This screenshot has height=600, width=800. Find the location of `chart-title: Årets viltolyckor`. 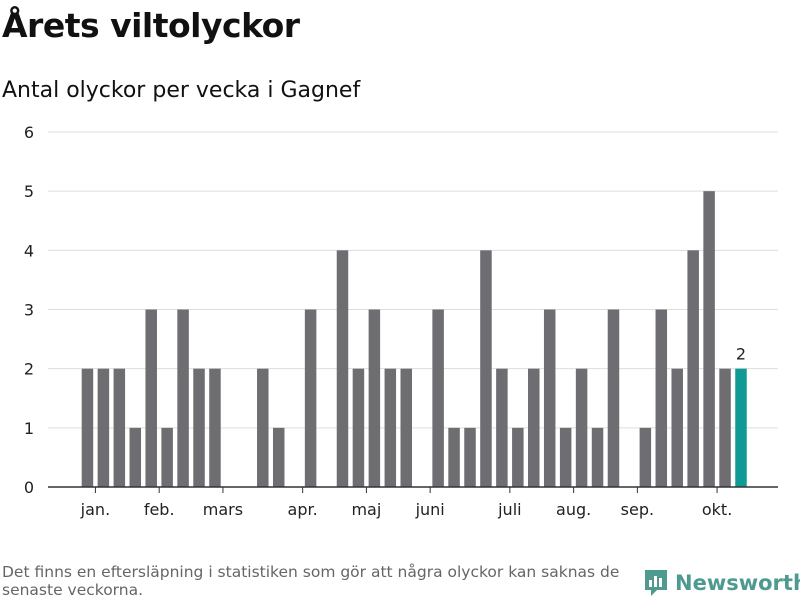

chart-title: Årets viltolyckor is located at coordinates (151, 25).